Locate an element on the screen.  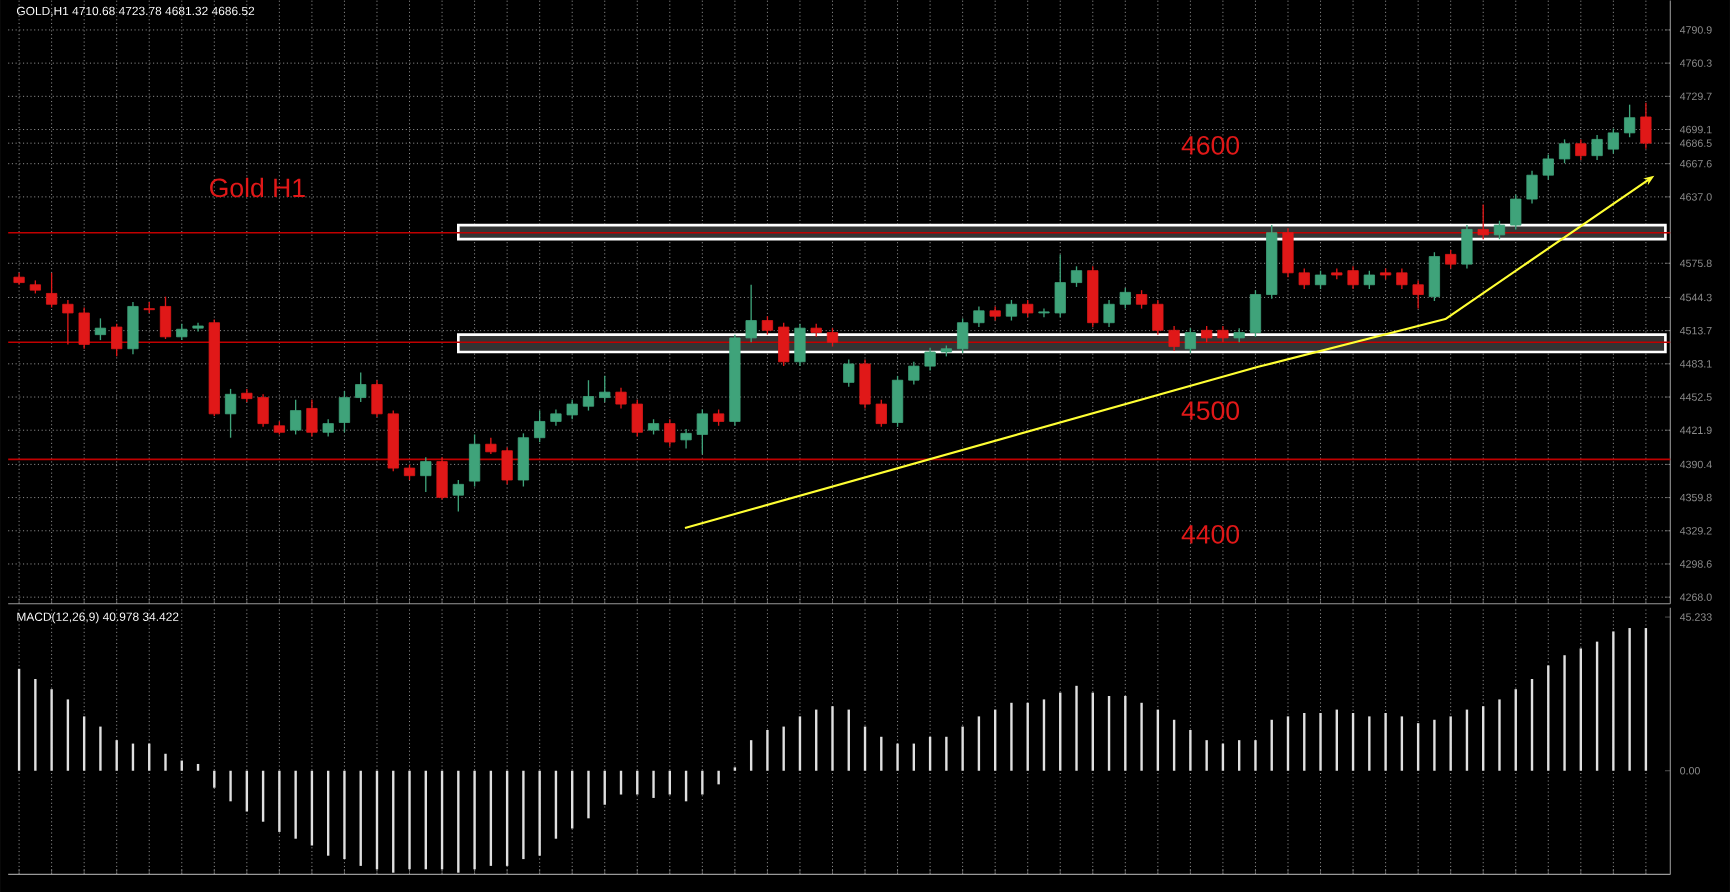
annotation: 4500 is located at coordinates (1210, 410).